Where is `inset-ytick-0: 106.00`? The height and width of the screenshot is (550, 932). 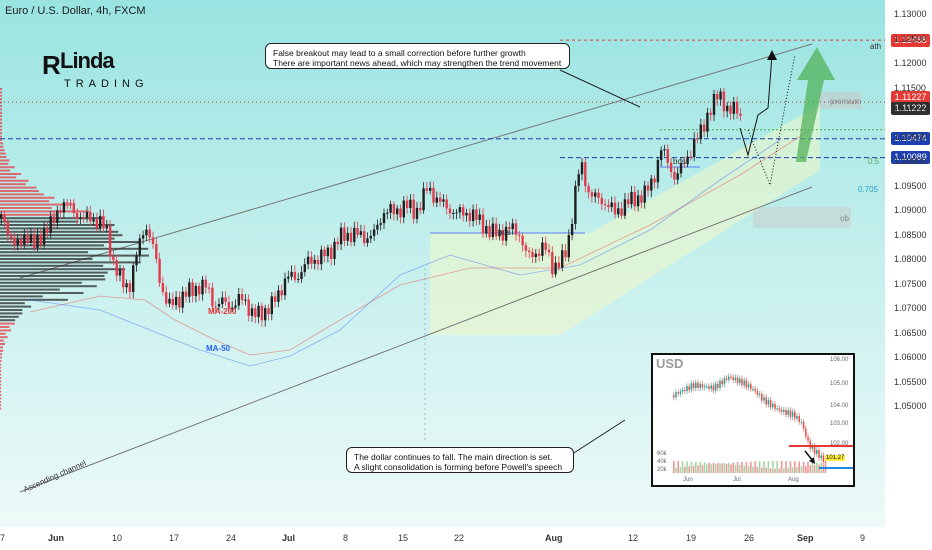
inset-ytick-0: 106.00 is located at coordinates (839, 360).